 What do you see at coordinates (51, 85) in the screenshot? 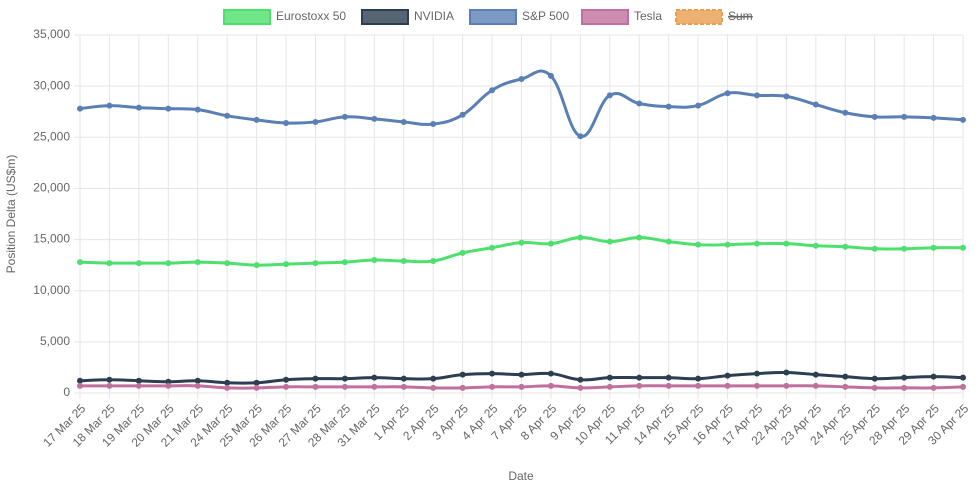
I see `y-tick-label: 30,000` at bounding box center [51, 85].